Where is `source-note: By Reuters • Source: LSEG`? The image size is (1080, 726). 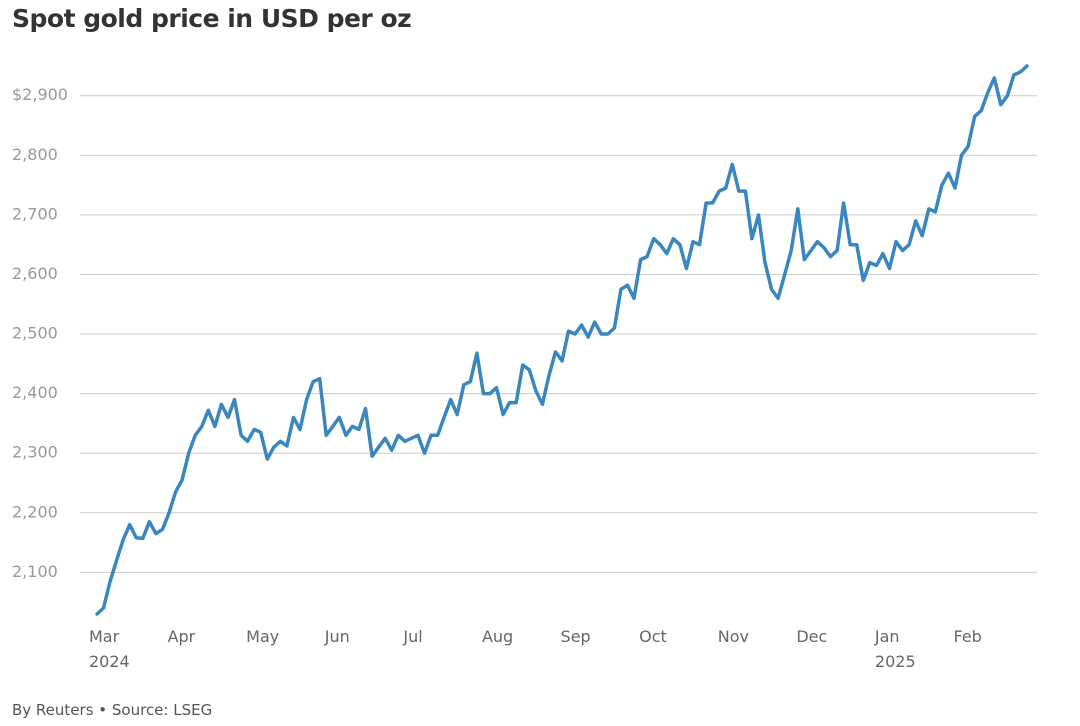 source-note: By Reuters • Source: LSEG is located at coordinates (112, 710).